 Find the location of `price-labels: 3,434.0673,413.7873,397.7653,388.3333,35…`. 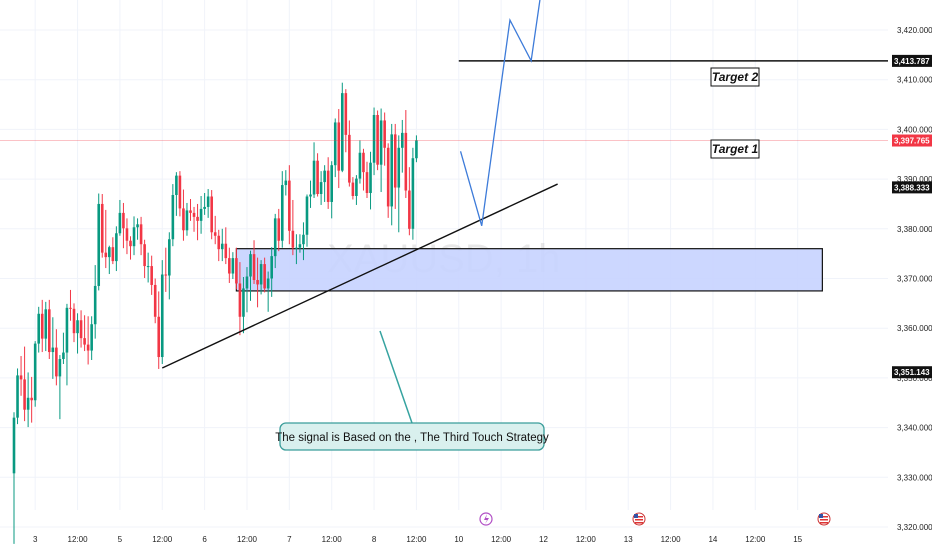

price-labels: 3,434.0673,413.7873,397.7653,388.3333,35… is located at coordinates (912, 216).